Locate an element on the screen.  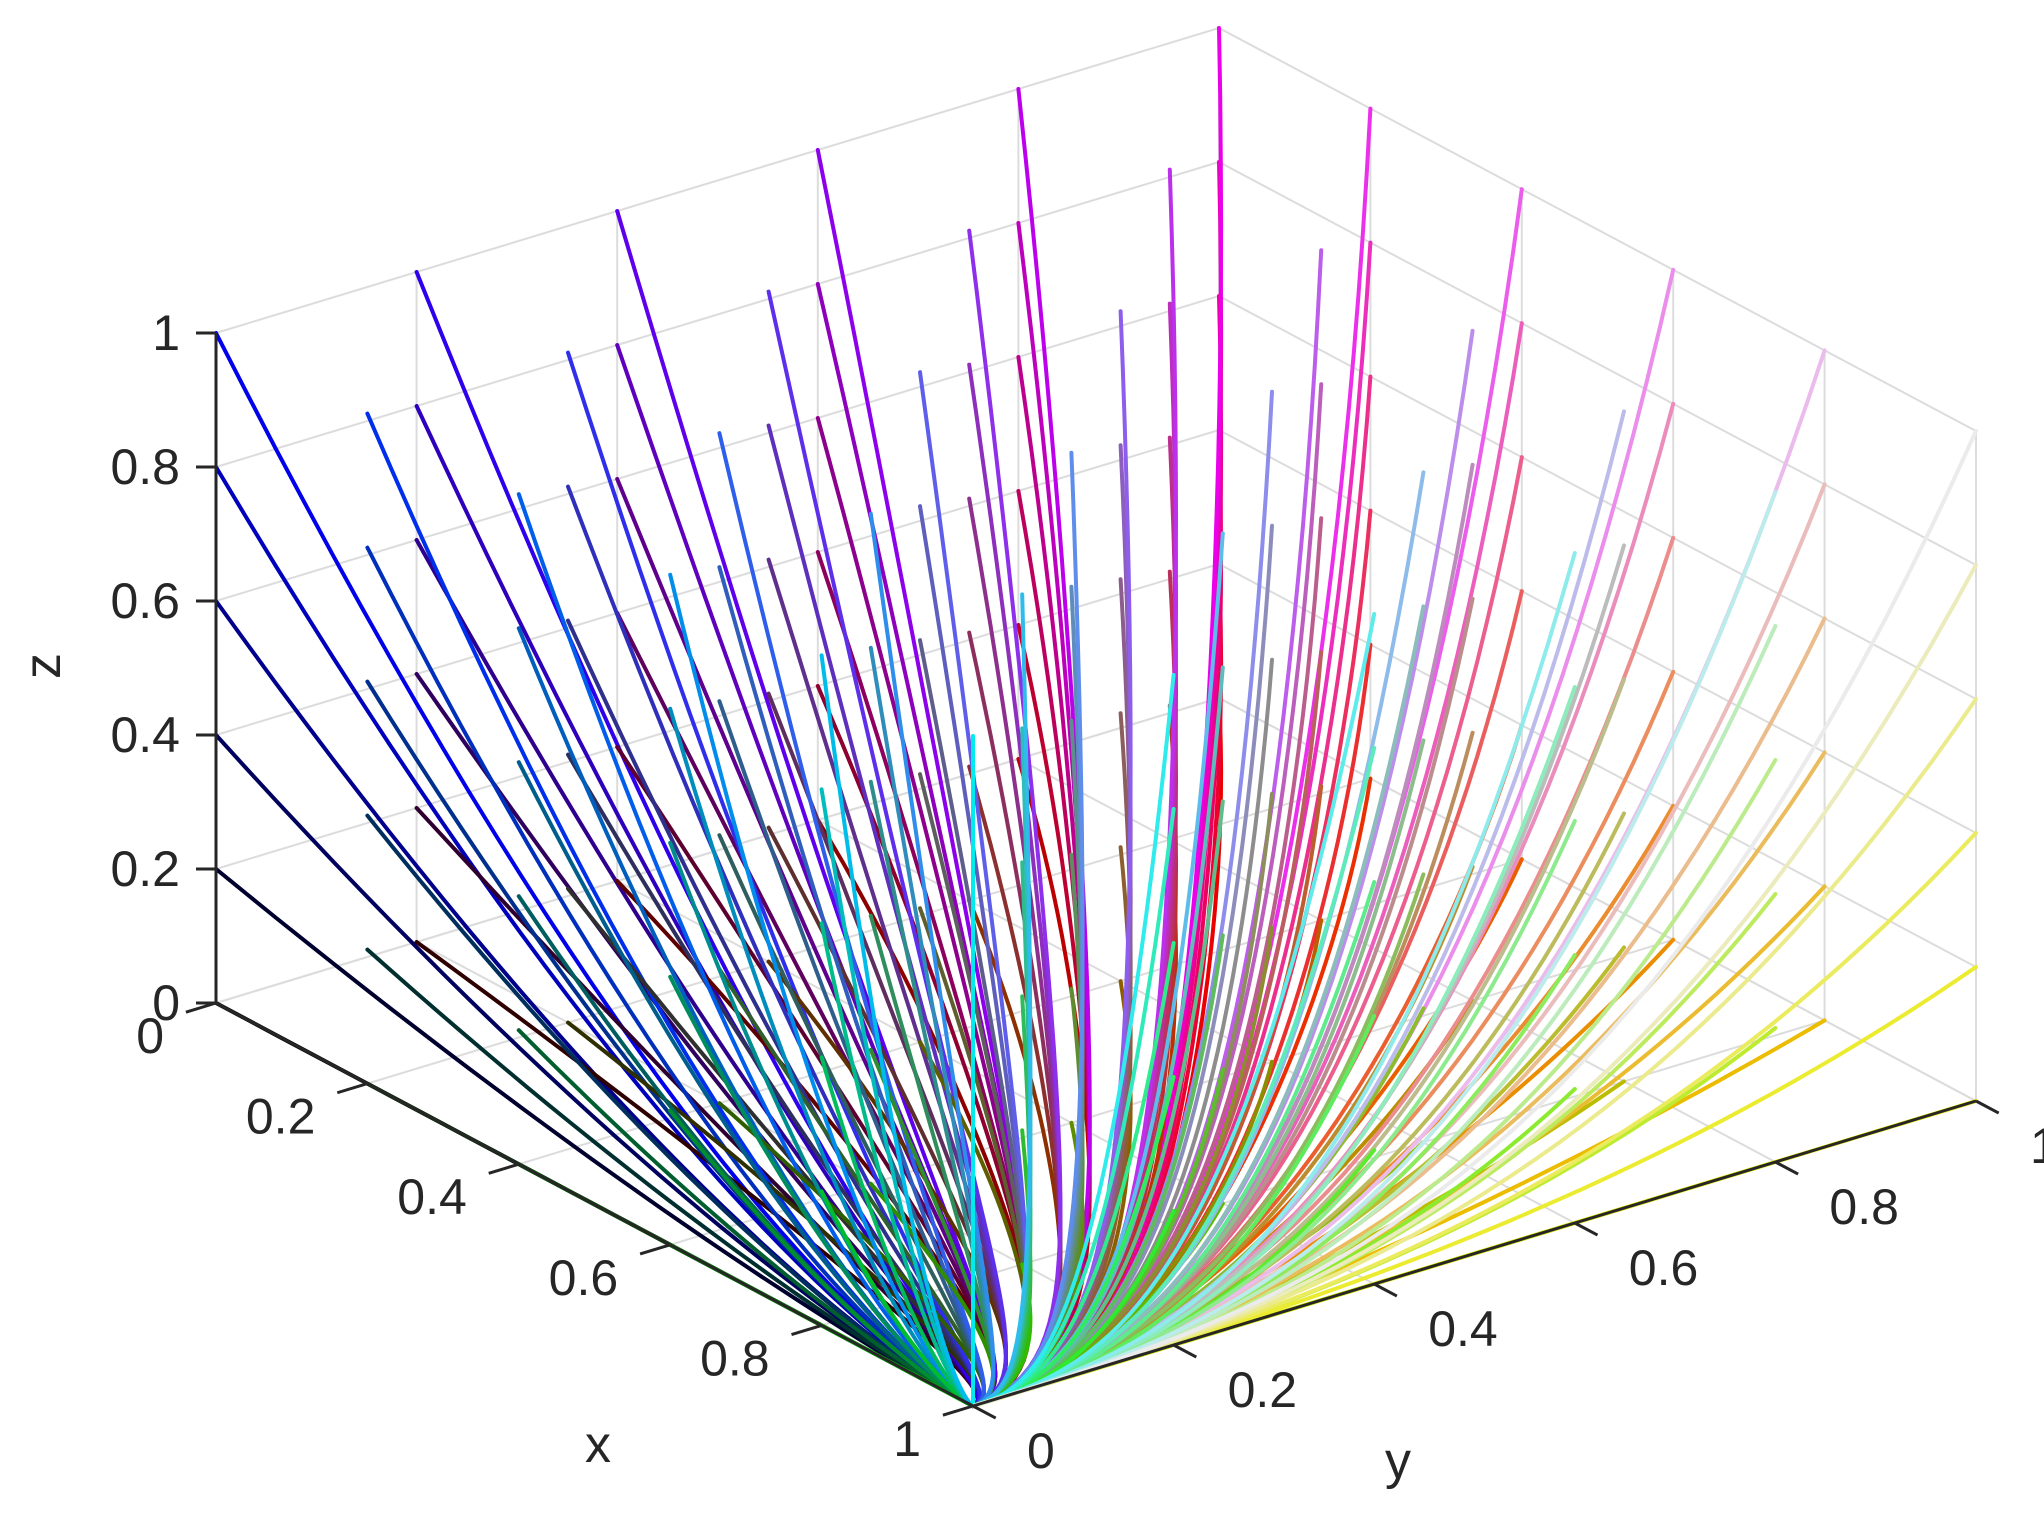
y-axis-label: y is located at coordinates (1398, 1461).